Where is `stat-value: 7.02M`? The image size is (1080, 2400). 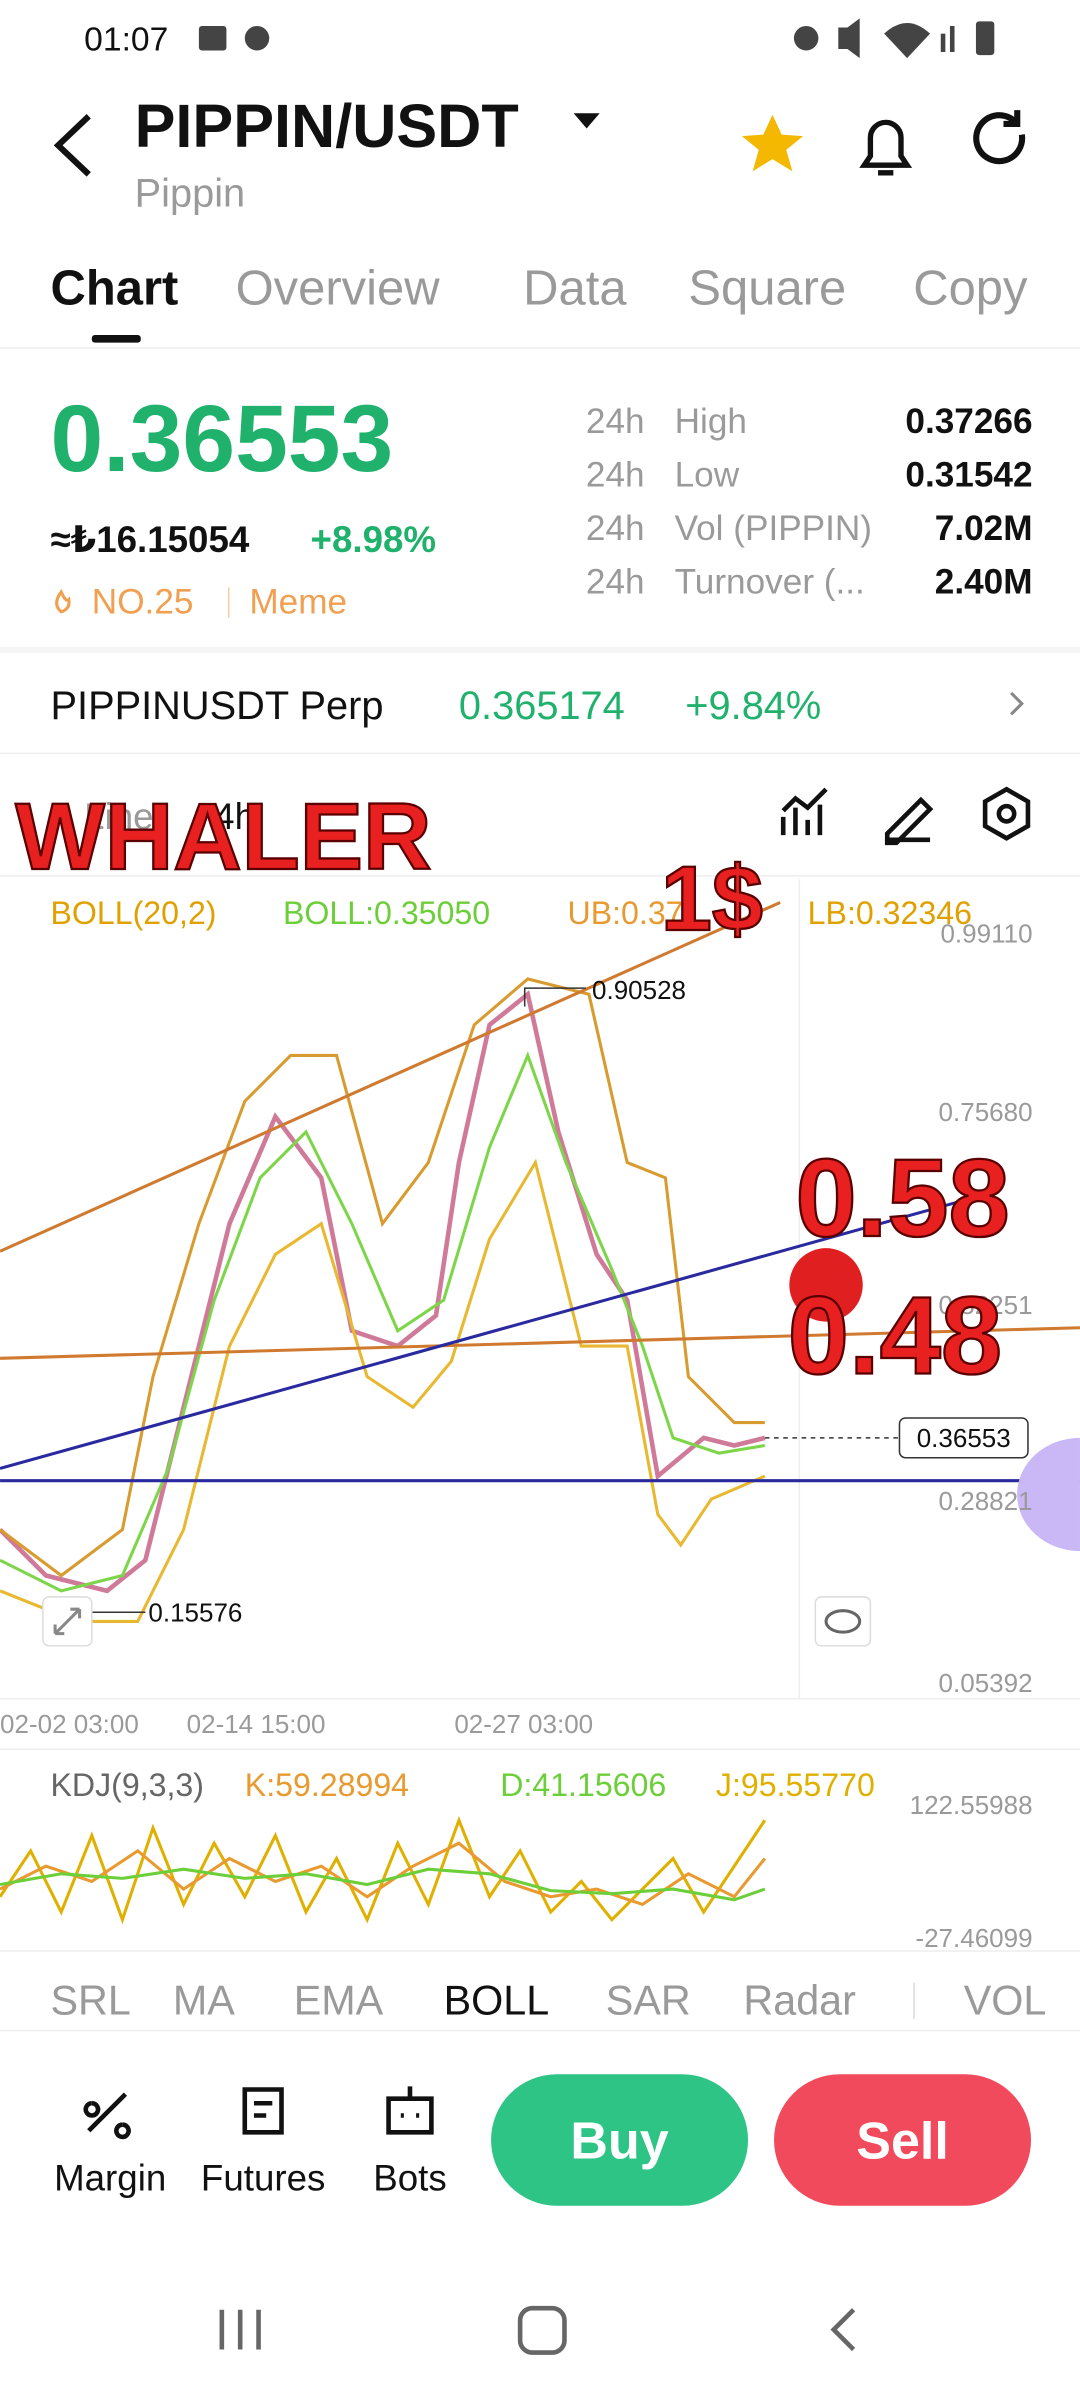 stat-value: 7.02M is located at coordinates (984, 528).